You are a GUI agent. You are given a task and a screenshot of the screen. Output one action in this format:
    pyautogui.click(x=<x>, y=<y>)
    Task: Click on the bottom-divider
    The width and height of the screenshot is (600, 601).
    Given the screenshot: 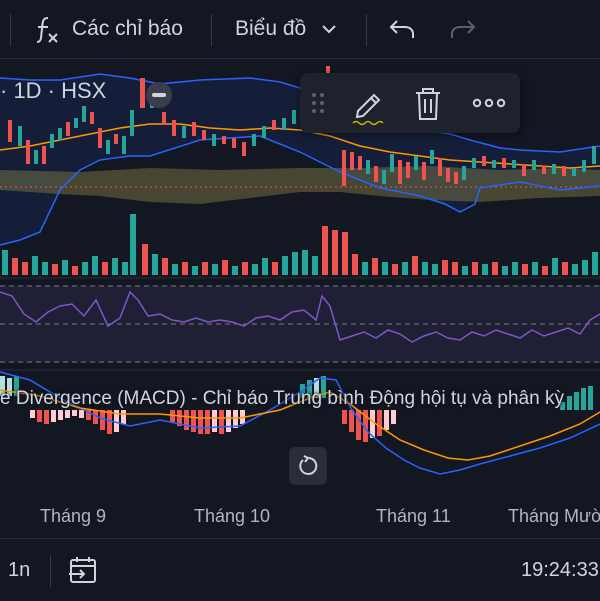 What is the action you would take?
    pyautogui.click(x=50, y=571)
    